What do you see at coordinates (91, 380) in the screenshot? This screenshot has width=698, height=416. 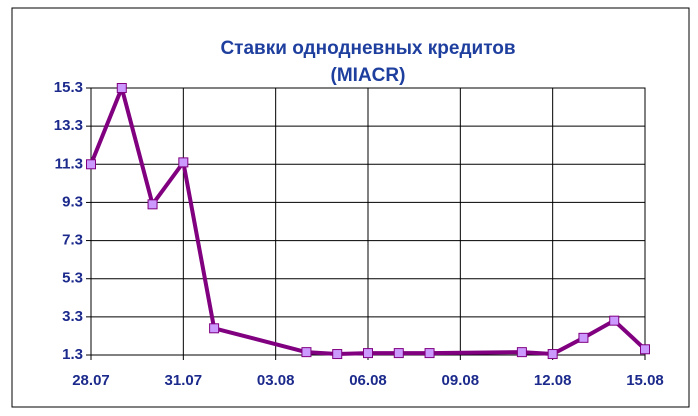 I see `x-tick-label: 28.07` at bounding box center [91, 380].